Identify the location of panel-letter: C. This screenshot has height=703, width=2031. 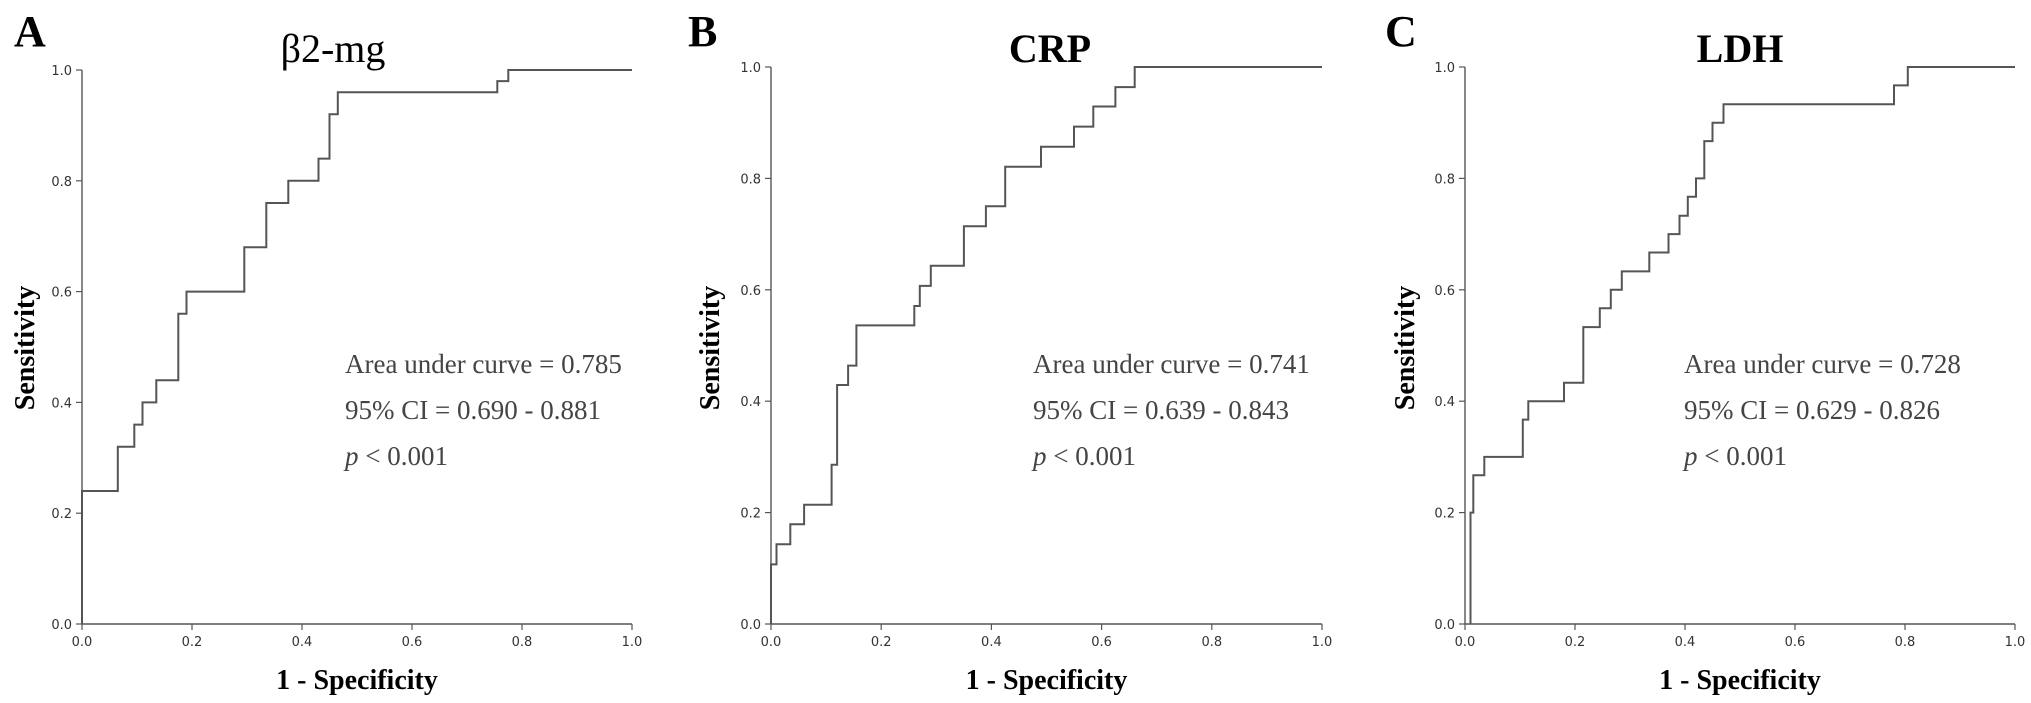
(1401, 31).